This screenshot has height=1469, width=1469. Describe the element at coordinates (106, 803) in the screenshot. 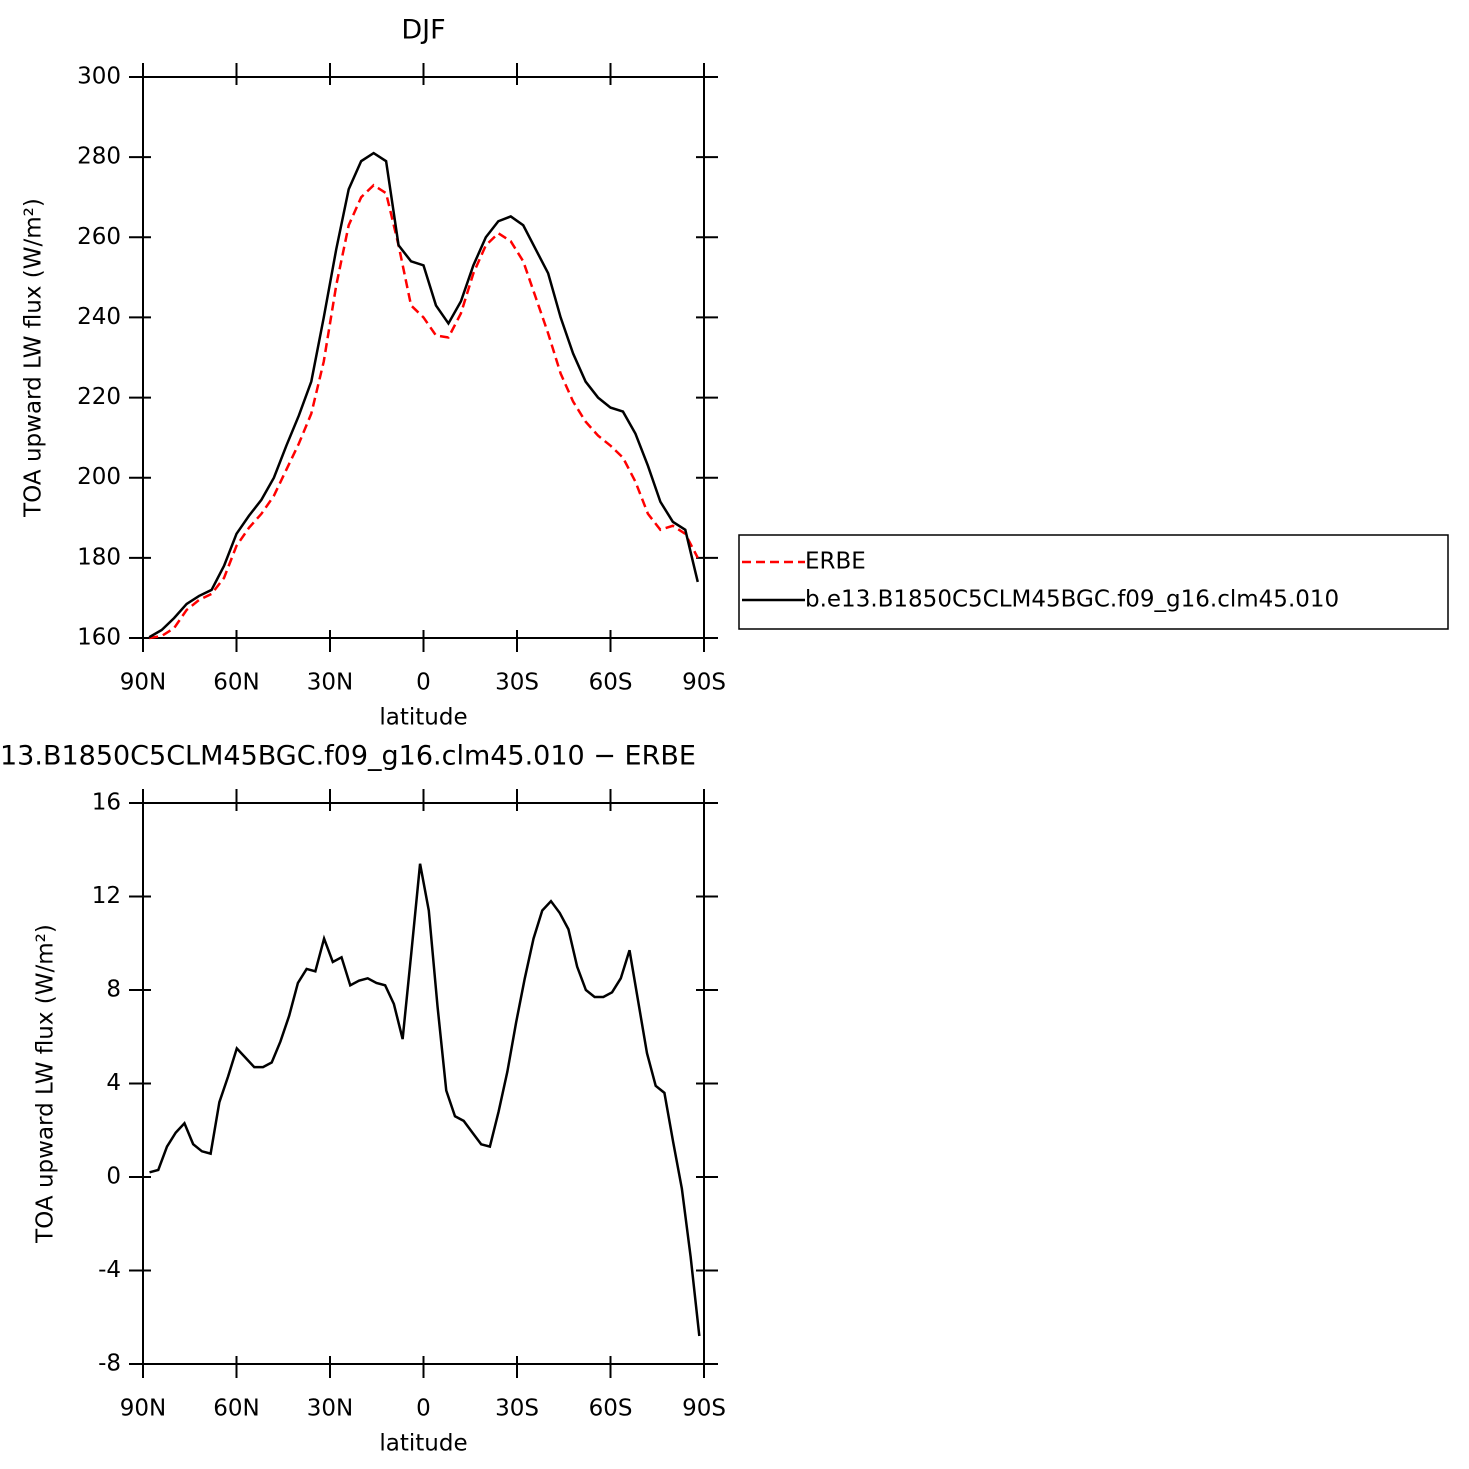

I see `y-tick-label: 16` at that location.